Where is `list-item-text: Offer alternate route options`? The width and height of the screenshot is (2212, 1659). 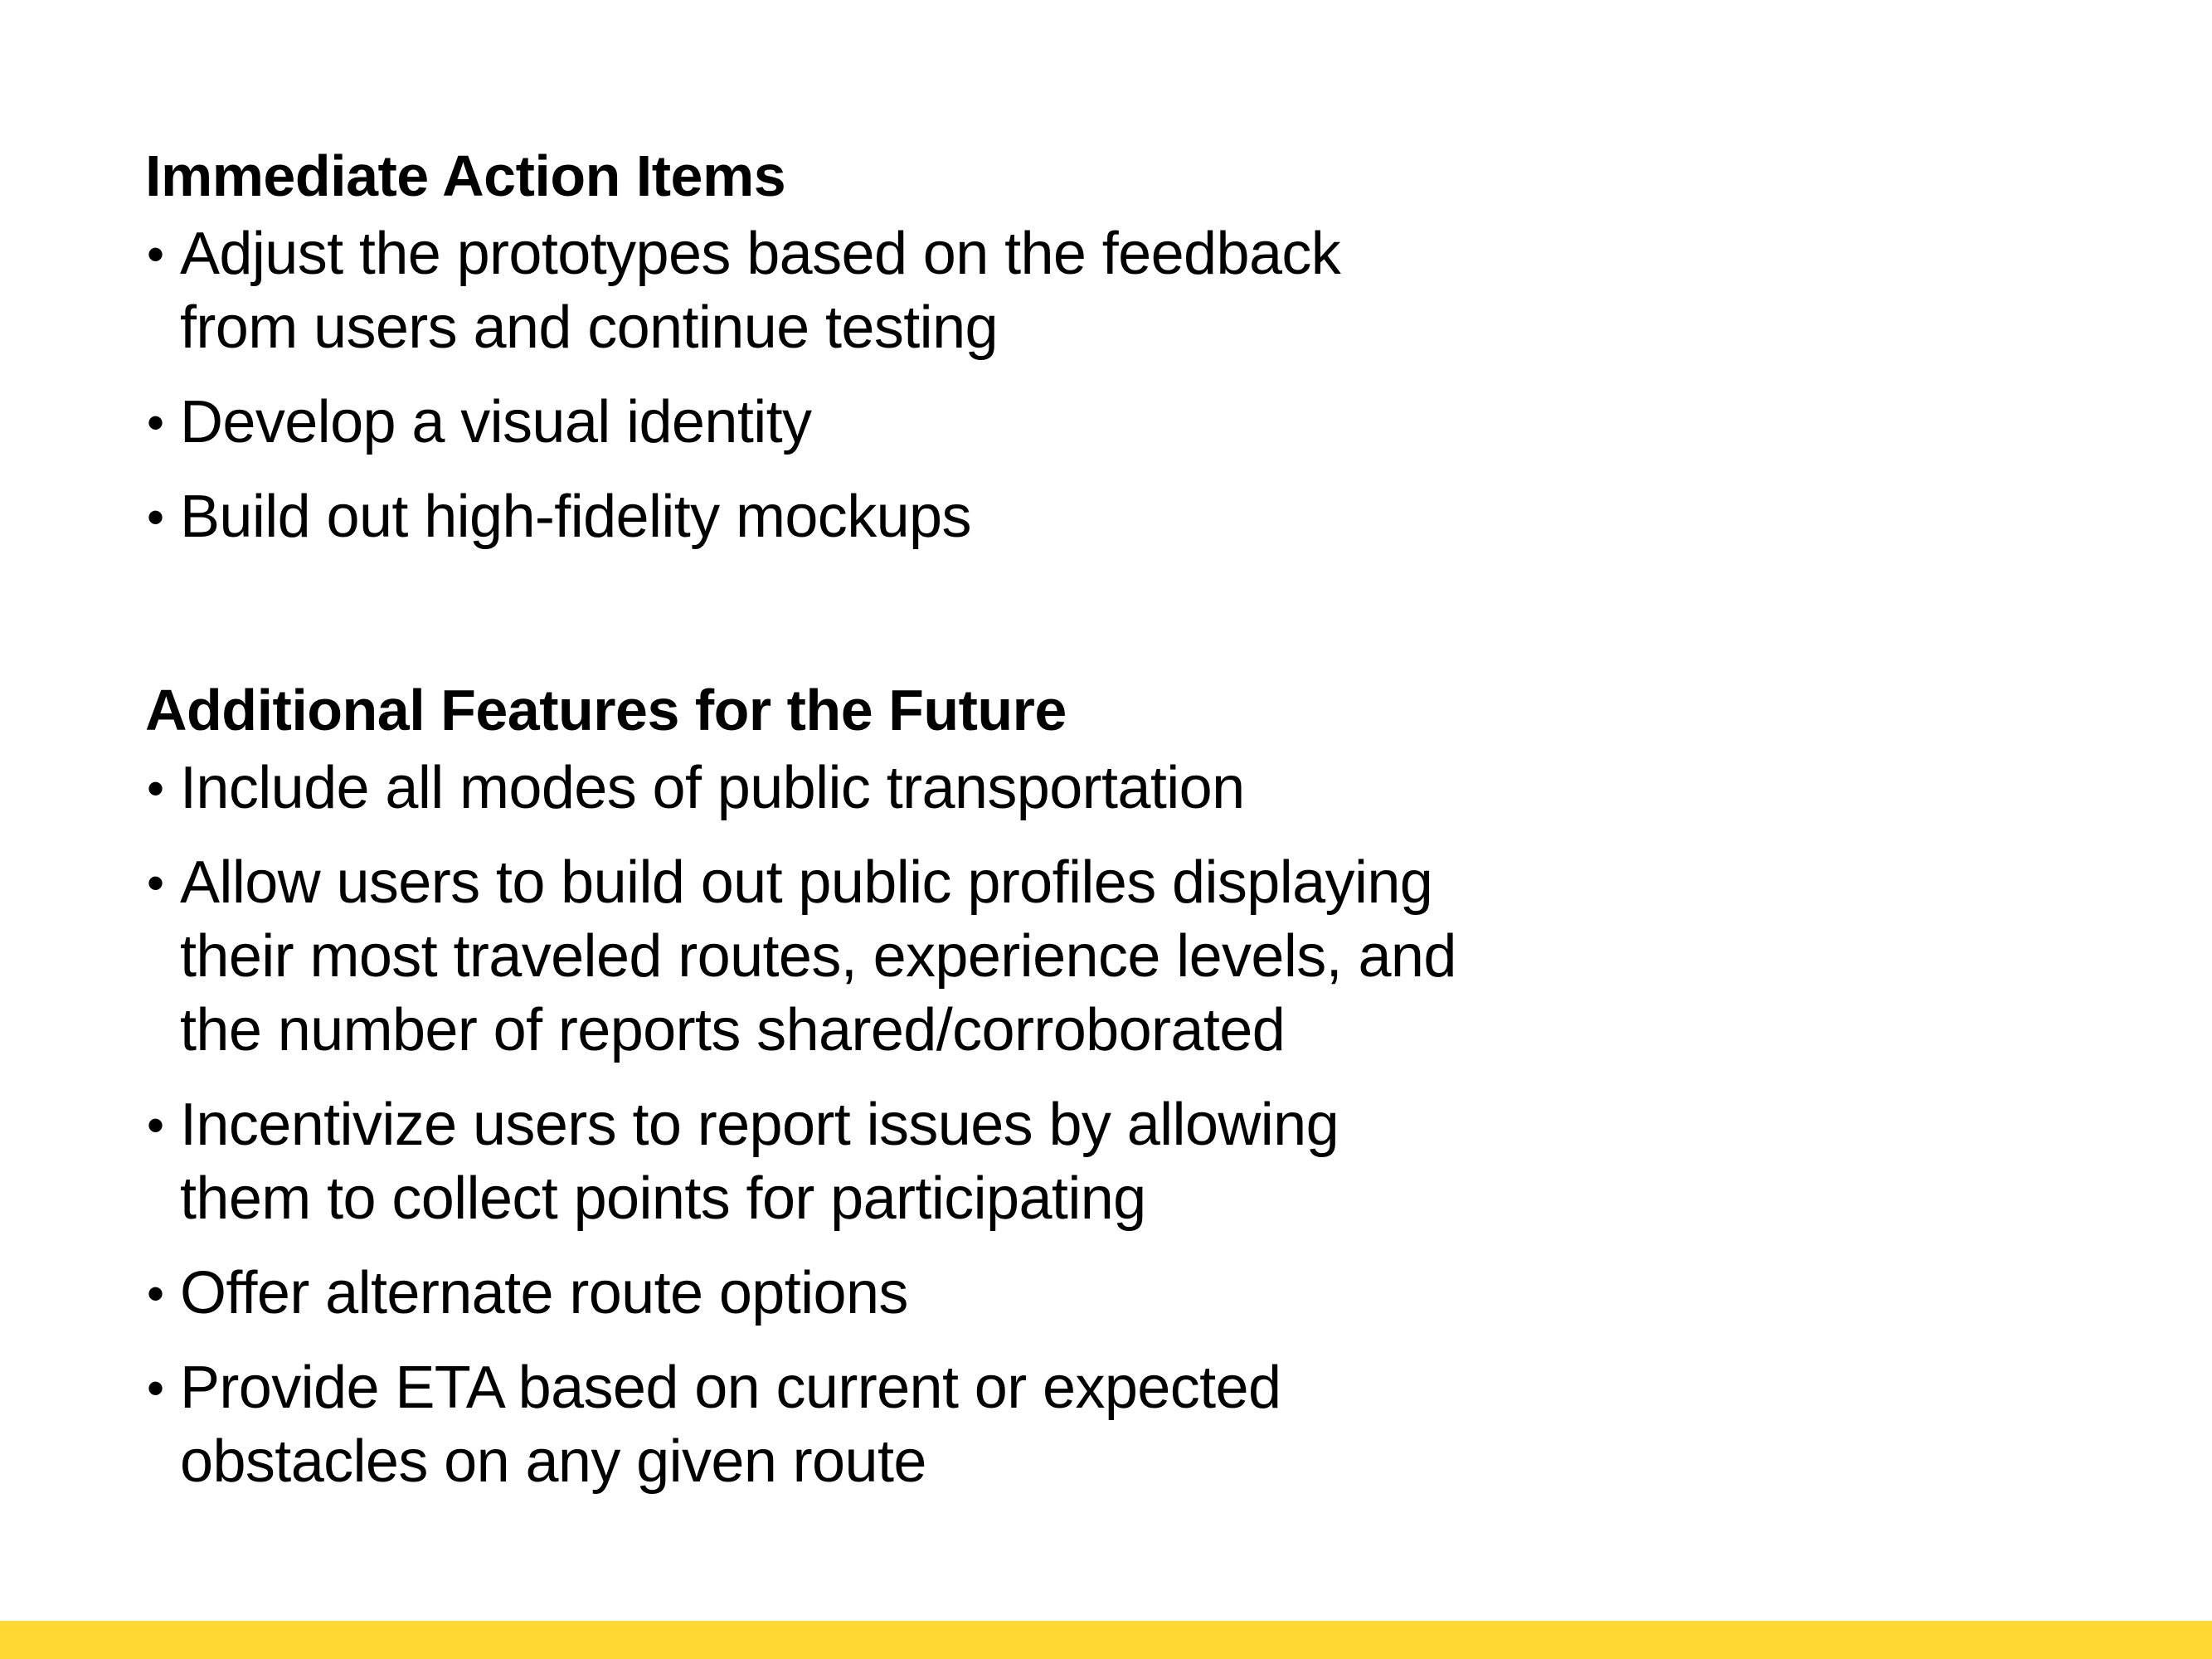 list-item-text: Offer alternate route options is located at coordinates (544, 1293).